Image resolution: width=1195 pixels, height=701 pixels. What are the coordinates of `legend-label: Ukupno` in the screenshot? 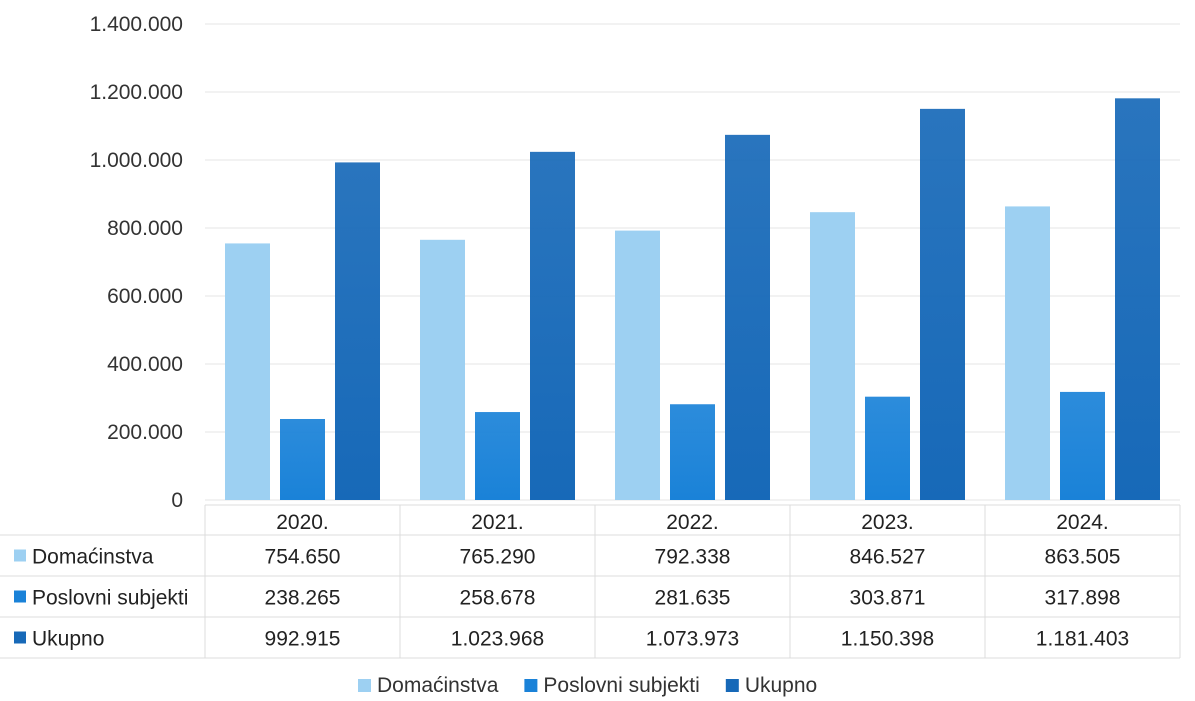 It's located at (781, 685).